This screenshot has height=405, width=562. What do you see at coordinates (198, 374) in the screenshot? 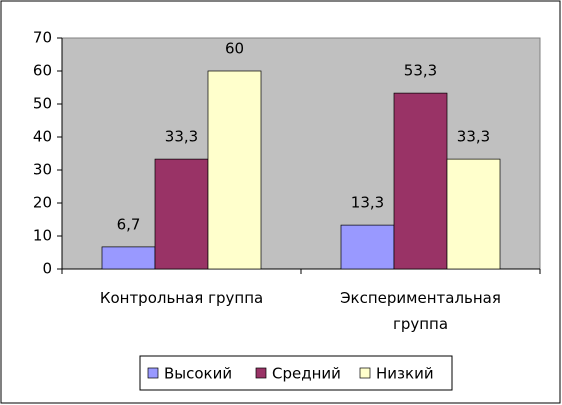
I see `legend-label: Высокий` at bounding box center [198, 374].